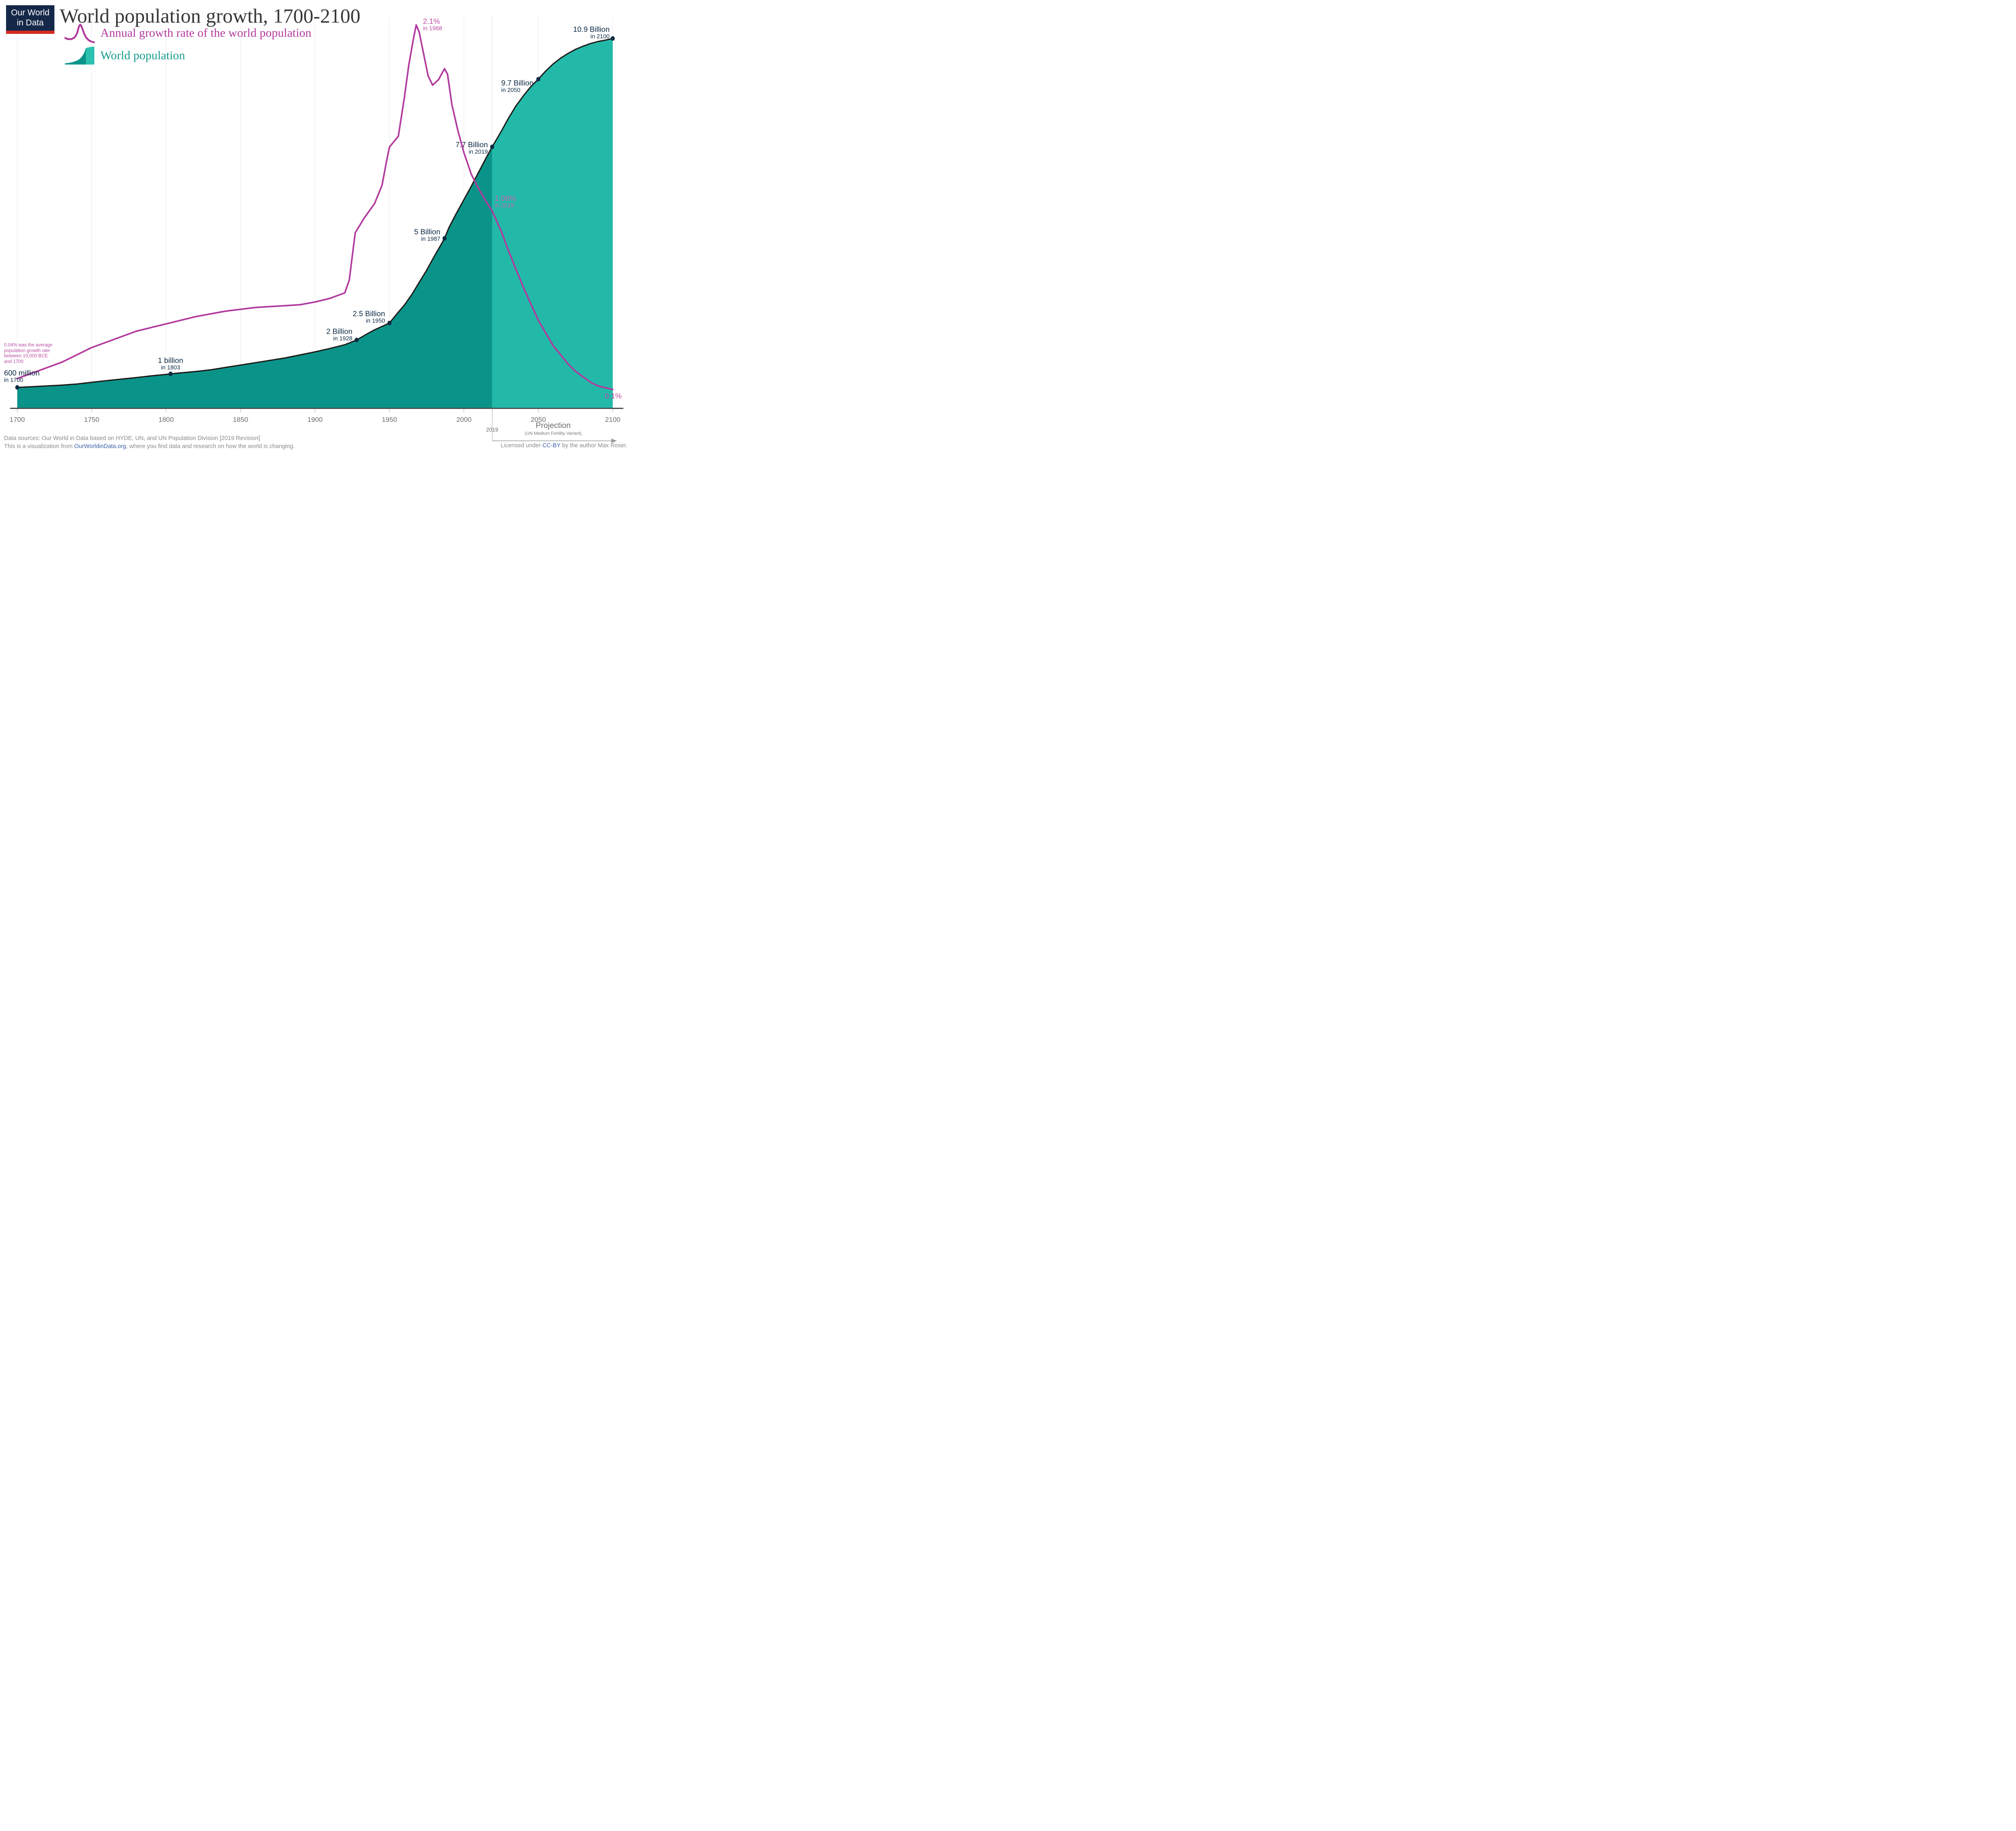 The height and width of the screenshot is (1831, 2016). What do you see at coordinates (14, 380) in the screenshot?
I see `annotation-pop-1700-line1: in 1700` at bounding box center [14, 380].